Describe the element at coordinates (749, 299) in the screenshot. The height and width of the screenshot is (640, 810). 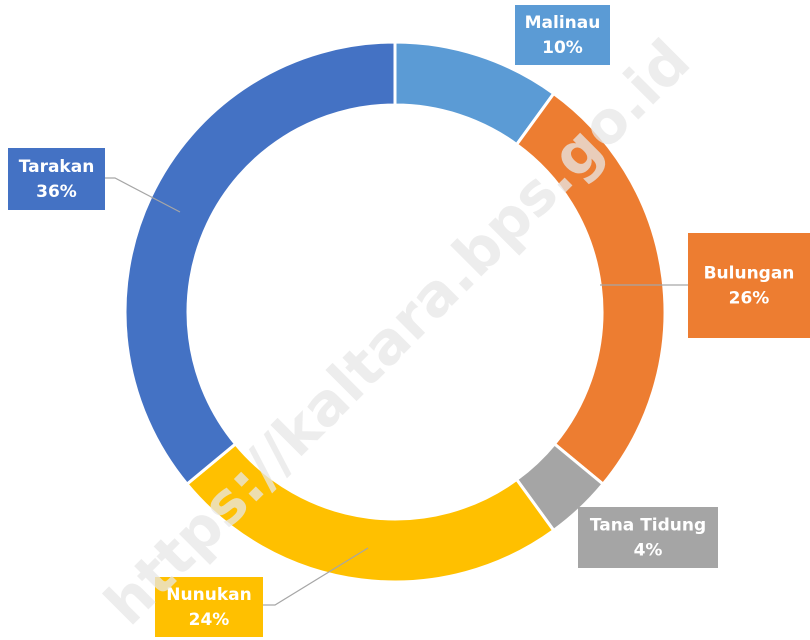
I see `value-label: 26%` at that location.